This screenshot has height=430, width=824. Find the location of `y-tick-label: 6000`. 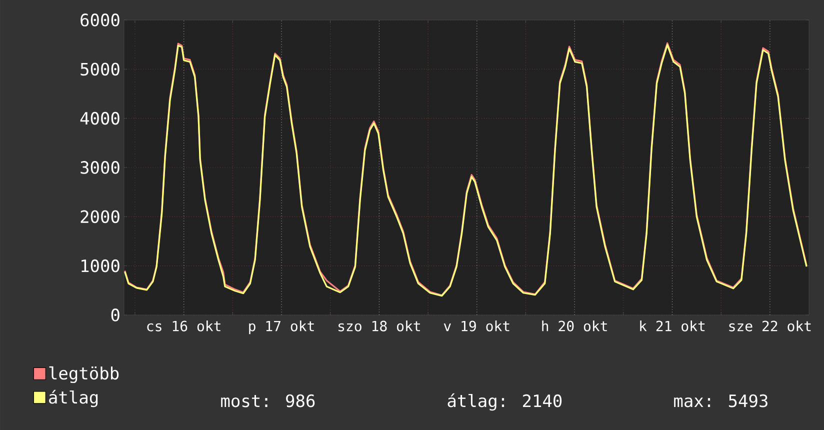

y-tick-label: 6000 is located at coordinates (100, 20).